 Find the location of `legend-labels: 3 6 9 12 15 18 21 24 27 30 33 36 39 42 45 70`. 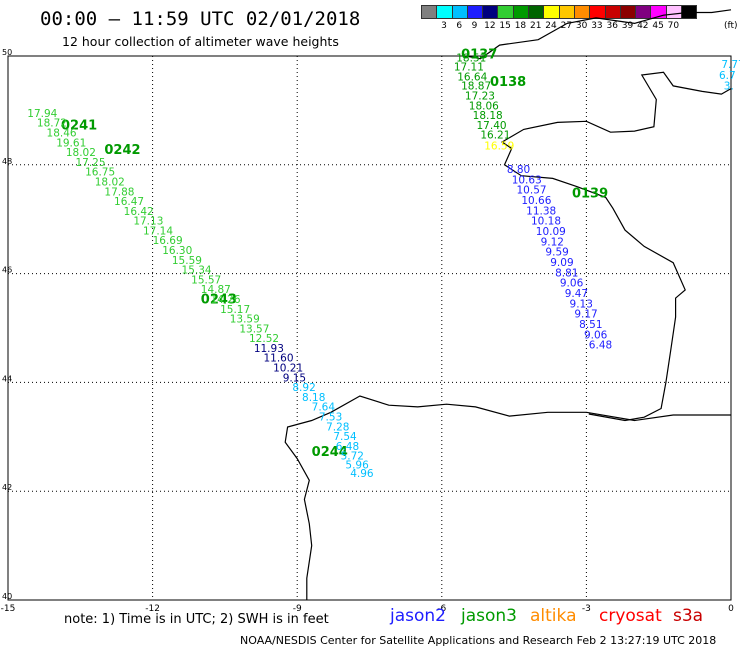

legend-labels: 3 6 9 12 15 18 21 24 27 30 33 36 39 42 45 70 is located at coordinates (558, 26).